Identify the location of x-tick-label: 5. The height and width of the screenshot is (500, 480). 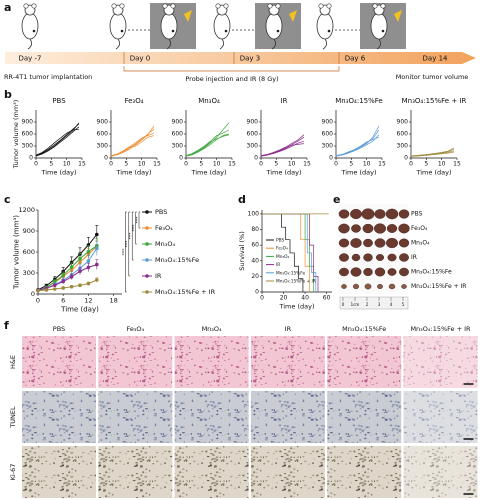
(351, 164).